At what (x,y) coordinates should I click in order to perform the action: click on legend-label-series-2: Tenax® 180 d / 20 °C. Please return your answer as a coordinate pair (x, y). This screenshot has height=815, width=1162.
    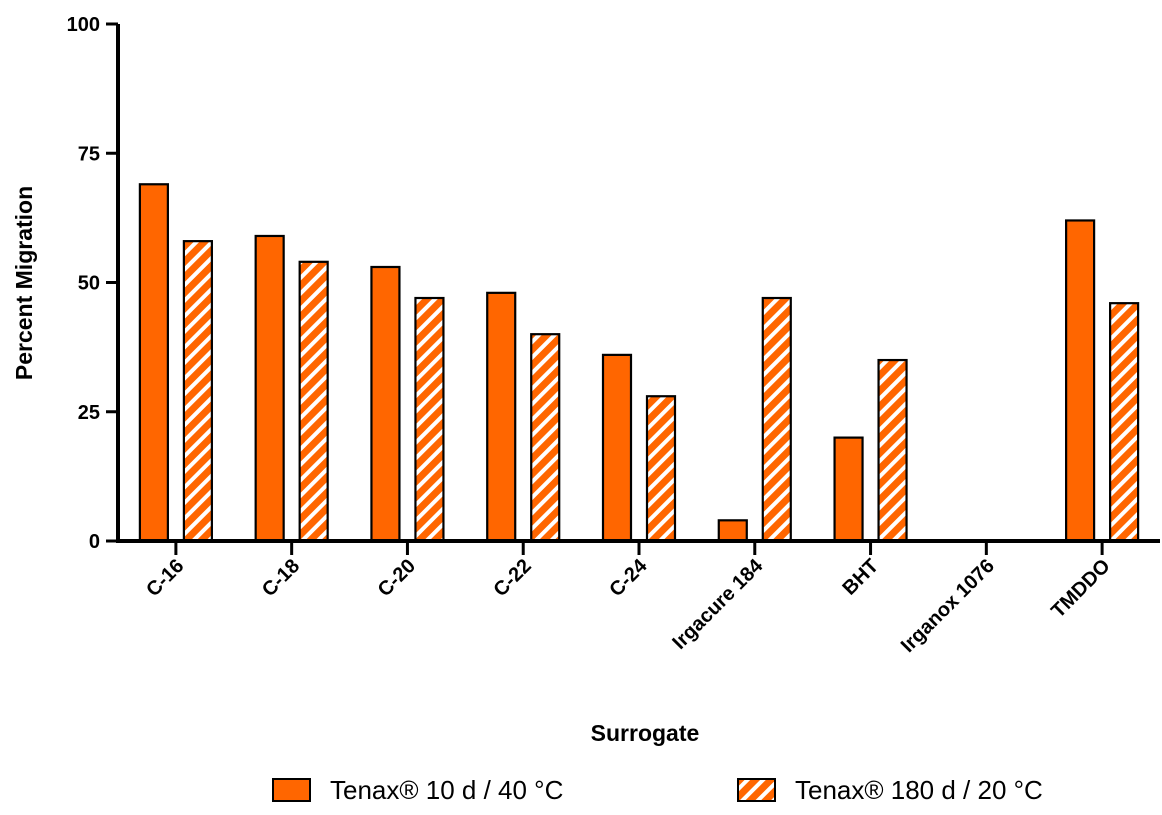
    Looking at the image, I should click on (919, 790).